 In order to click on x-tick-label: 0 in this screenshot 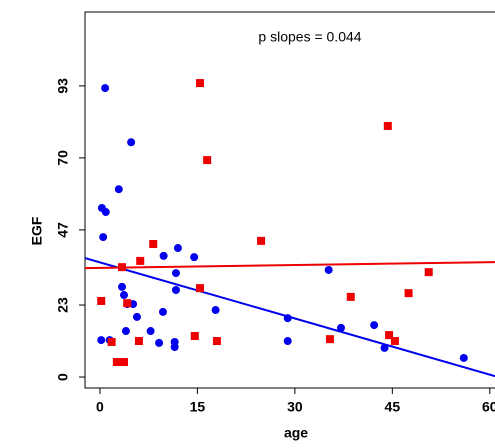, I will do `click(100, 407)`.